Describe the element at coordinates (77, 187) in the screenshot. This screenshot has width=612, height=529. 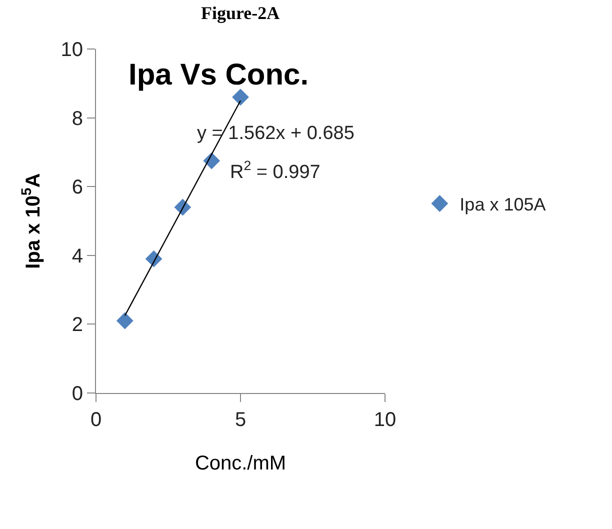
I see `y-tick-label: 6` at that location.